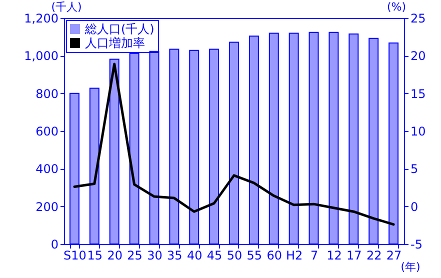  I want to click on x-tick-label: 25, so click(134, 255).